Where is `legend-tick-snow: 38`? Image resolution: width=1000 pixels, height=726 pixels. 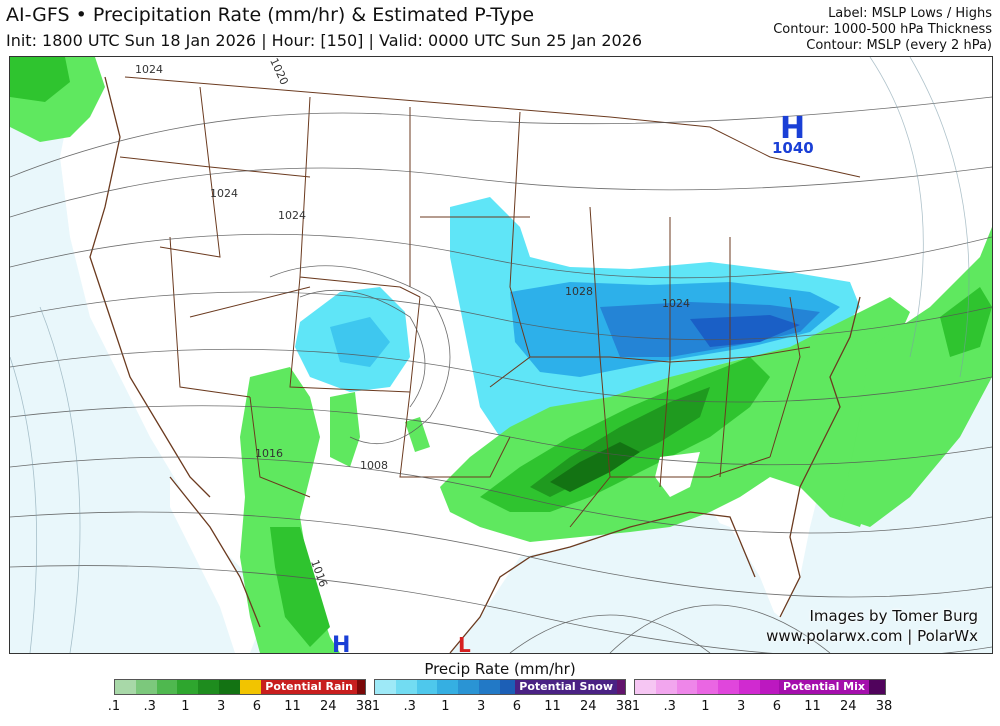 legend-tick-snow: 38 is located at coordinates (624, 706).